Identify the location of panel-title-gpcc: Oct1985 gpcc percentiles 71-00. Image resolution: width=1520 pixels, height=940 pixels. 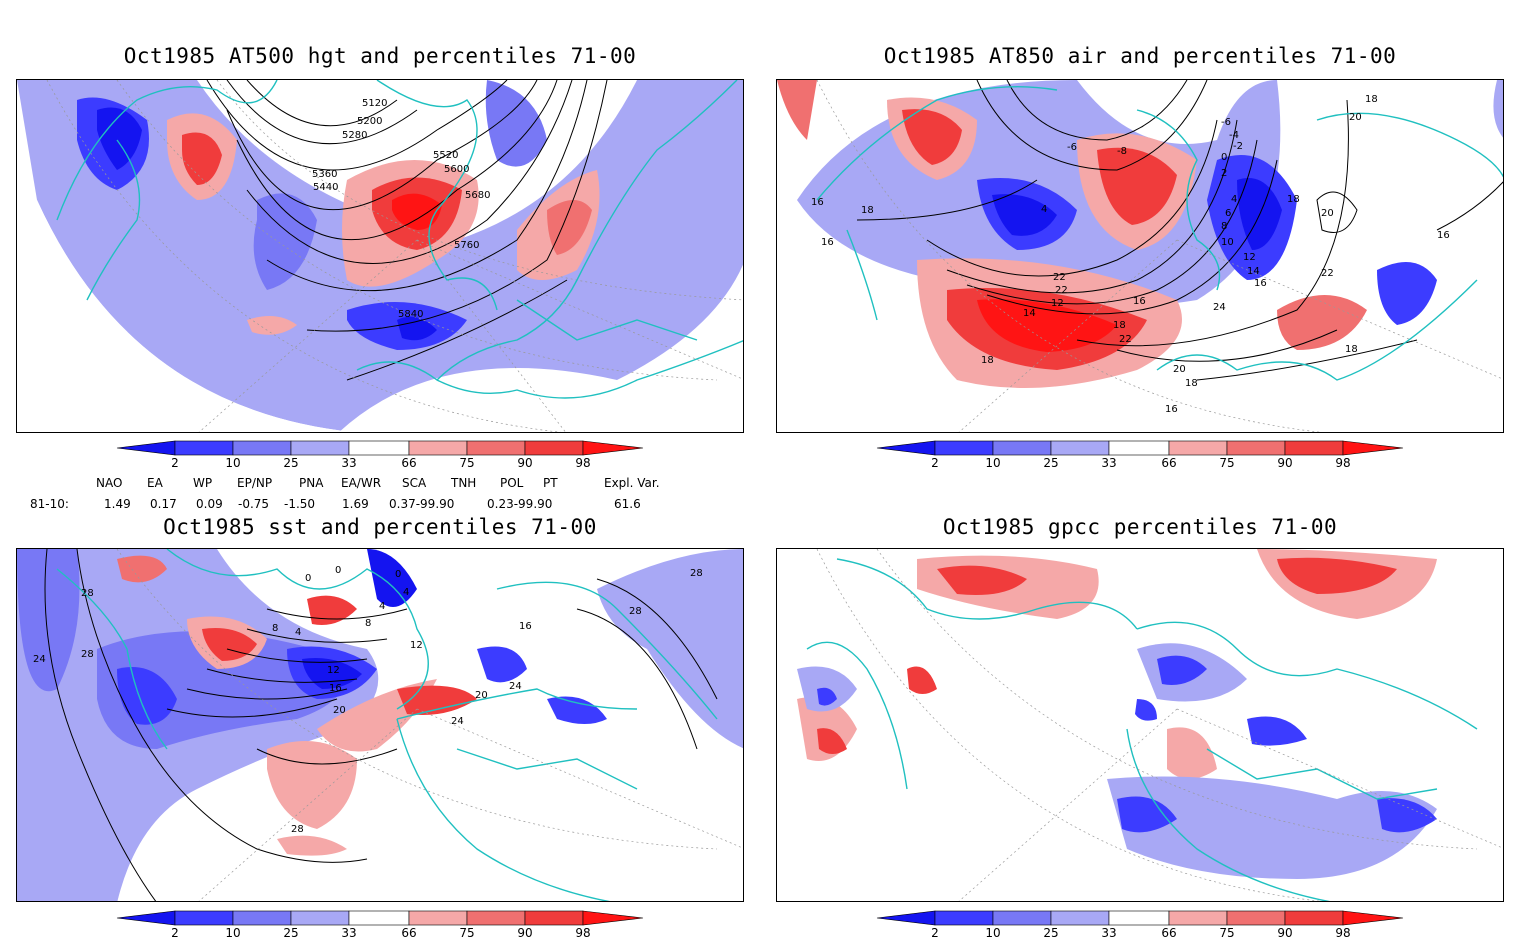
(1140, 527).